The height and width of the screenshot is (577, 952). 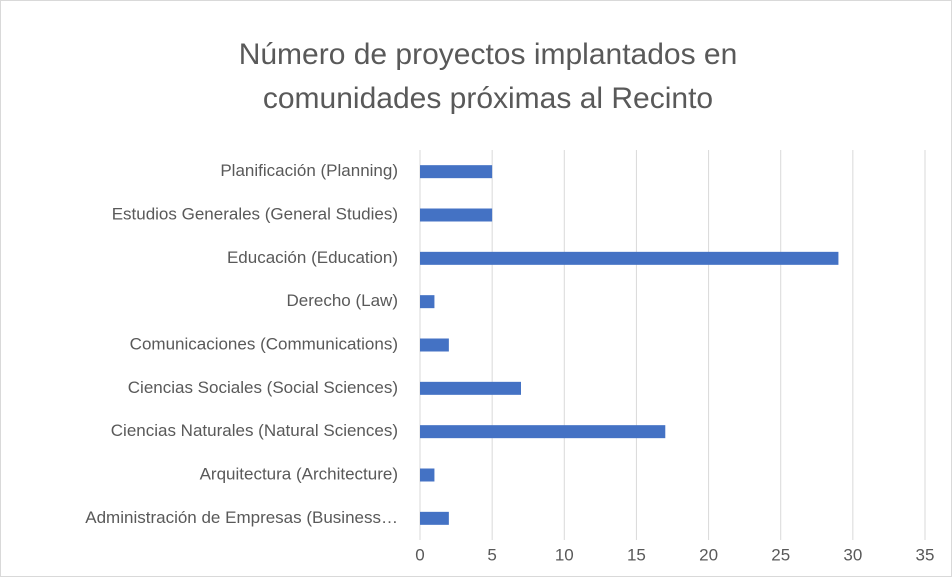 What do you see at coordinates (343, 300) in the screenshot?
I see `y-tick-label: Derecho (Law)` at bounding box center [343, 300].